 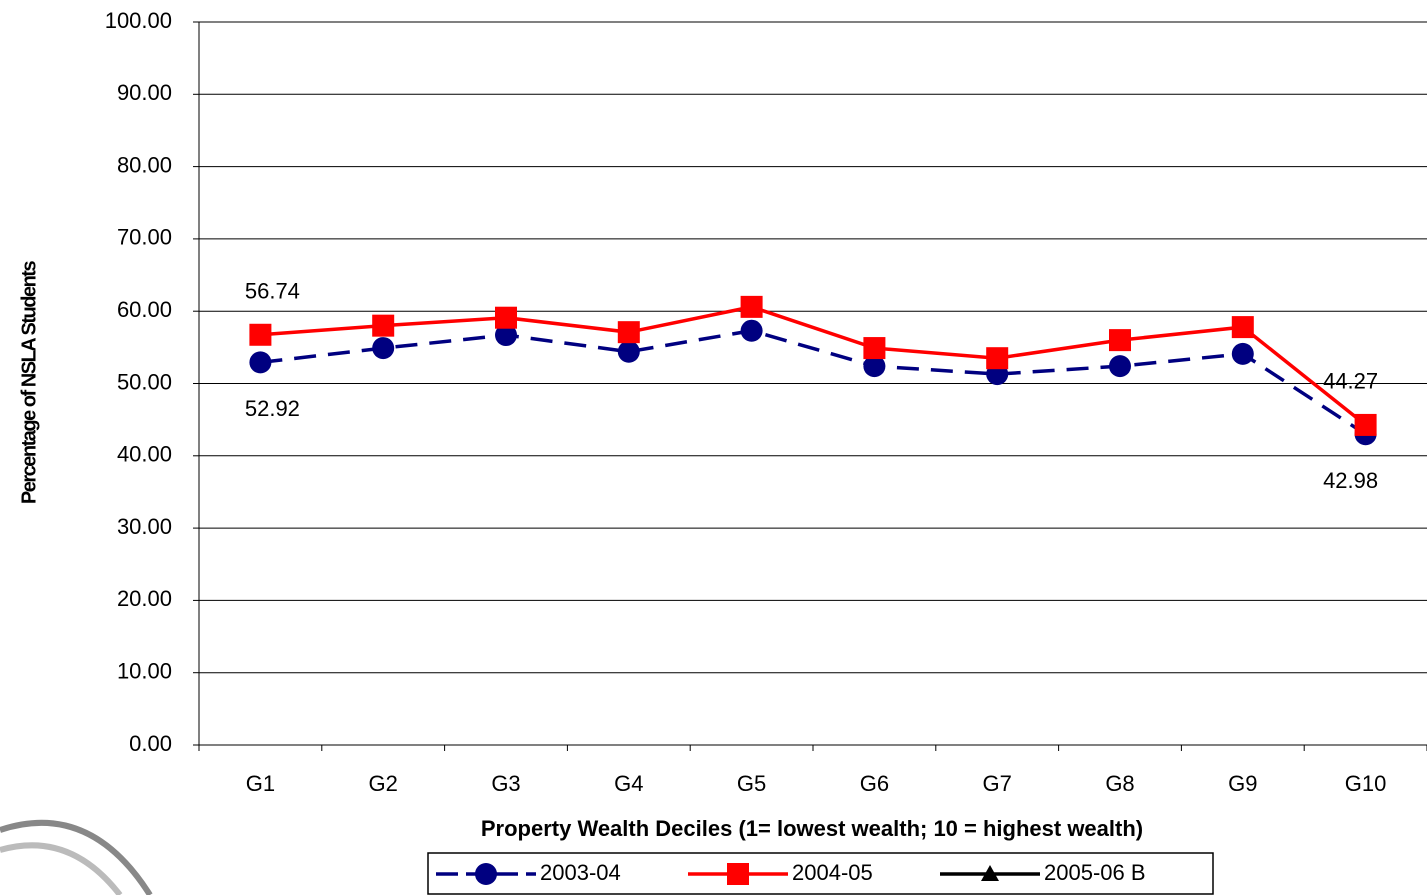 What do you see at coordinates (150, 743) in the screenshot?
I see `y-tick-label: 0.00` at bounding box center [150, 743].